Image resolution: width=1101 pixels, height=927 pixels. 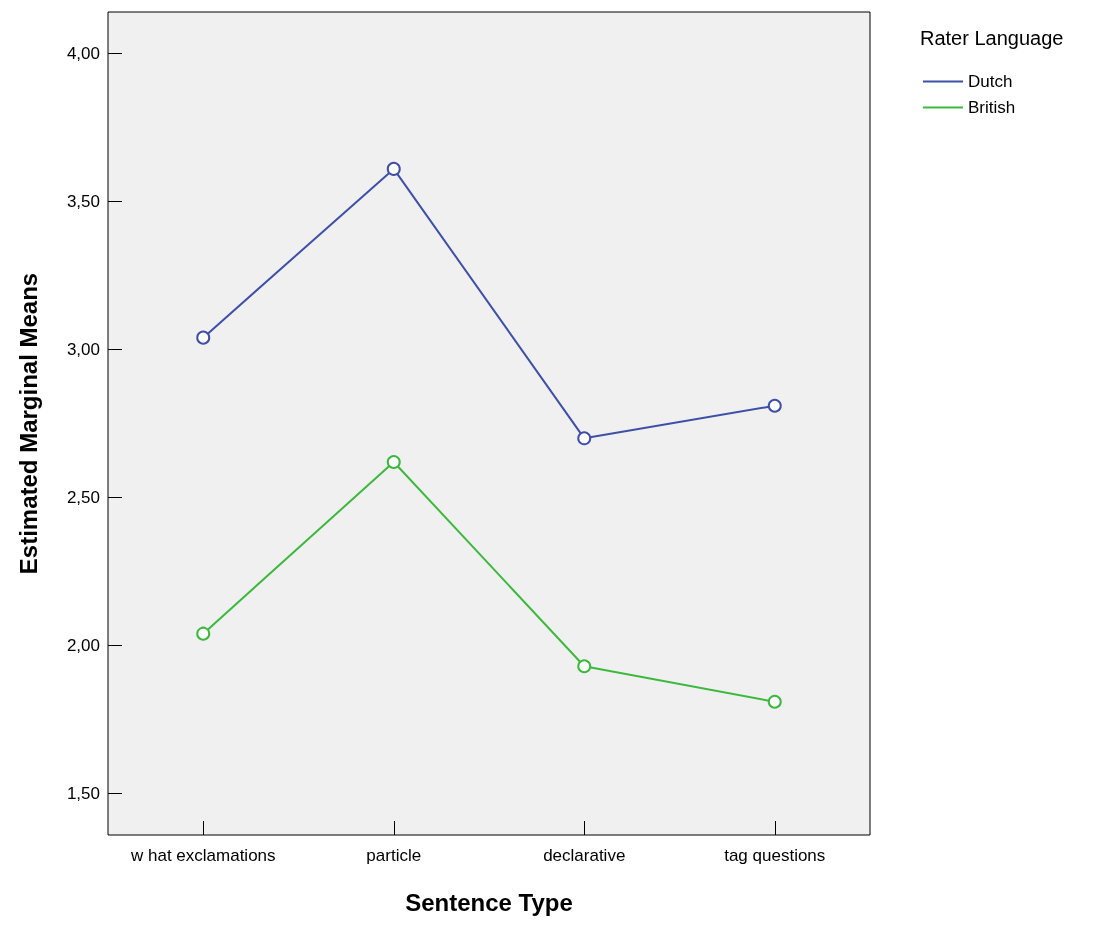 I want to click on y-tick-label: 3,50, so click(x=83, y=201).